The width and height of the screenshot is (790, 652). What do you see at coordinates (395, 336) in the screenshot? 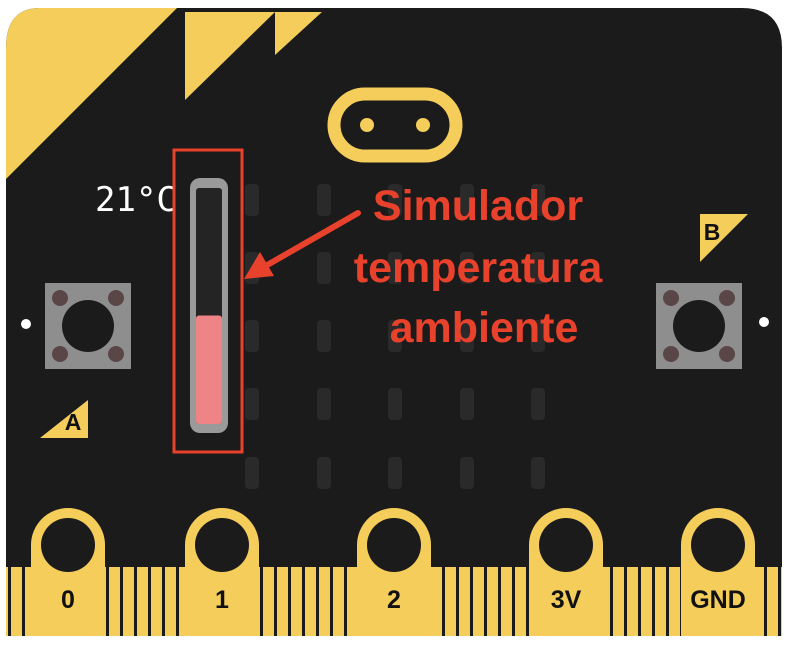
I see `led-r2-c2` at bounding box center [395, 336].